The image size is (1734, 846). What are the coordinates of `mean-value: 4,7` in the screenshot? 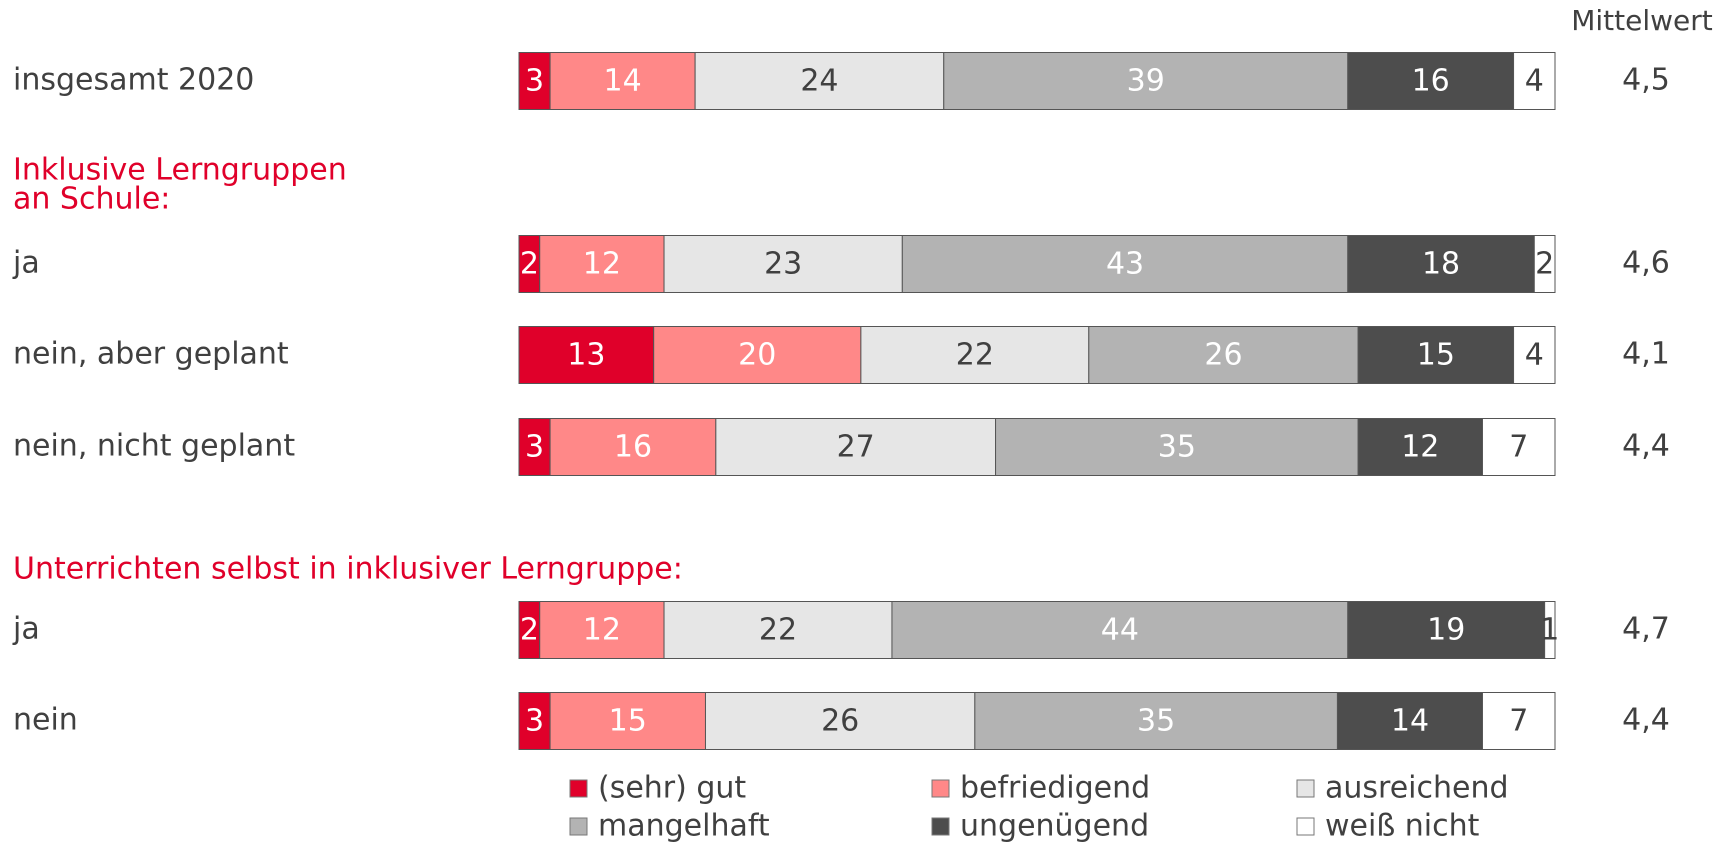 It's located at (1646, 629).